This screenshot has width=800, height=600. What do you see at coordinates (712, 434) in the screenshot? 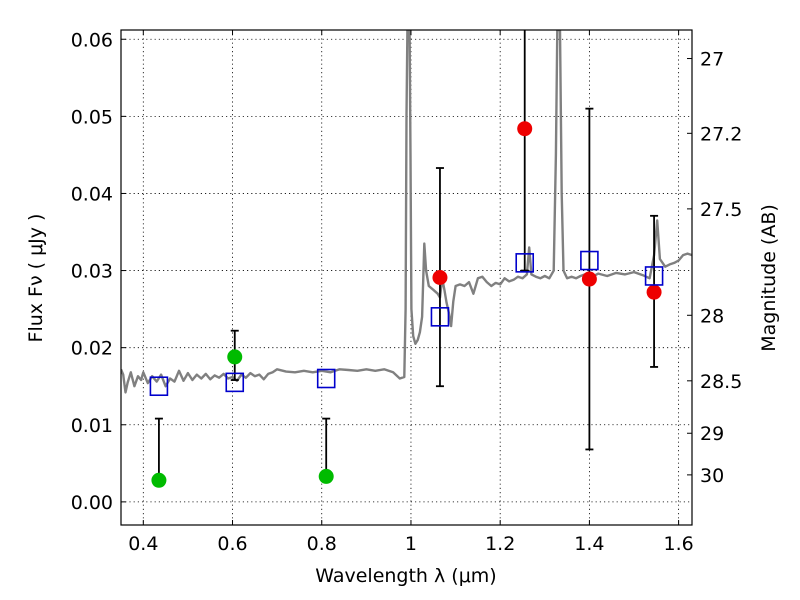
I see `magnitude-tick-label: 29` at bounding box center [712, 434].